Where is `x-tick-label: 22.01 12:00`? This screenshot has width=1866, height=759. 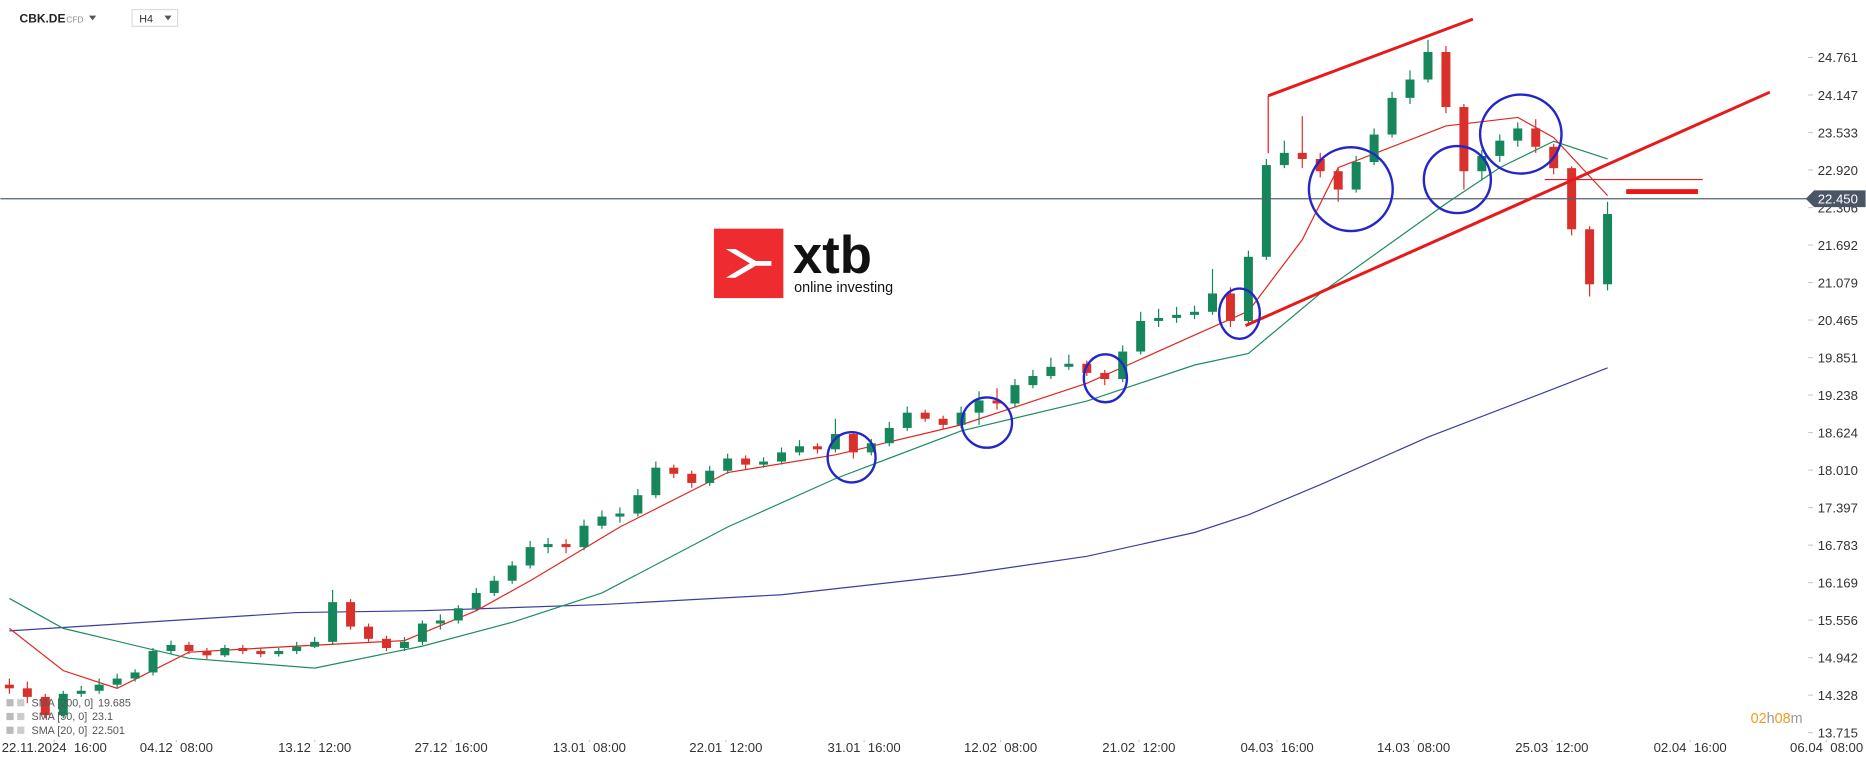
x-tick-label: 22.01 12:00 is located at coordinates (725, 747).